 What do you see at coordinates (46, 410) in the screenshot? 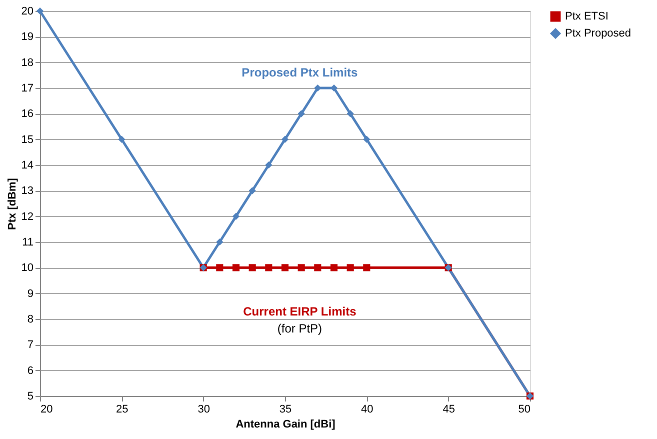
I see `x-tick-label: 20` at bounding box center [46, 410].